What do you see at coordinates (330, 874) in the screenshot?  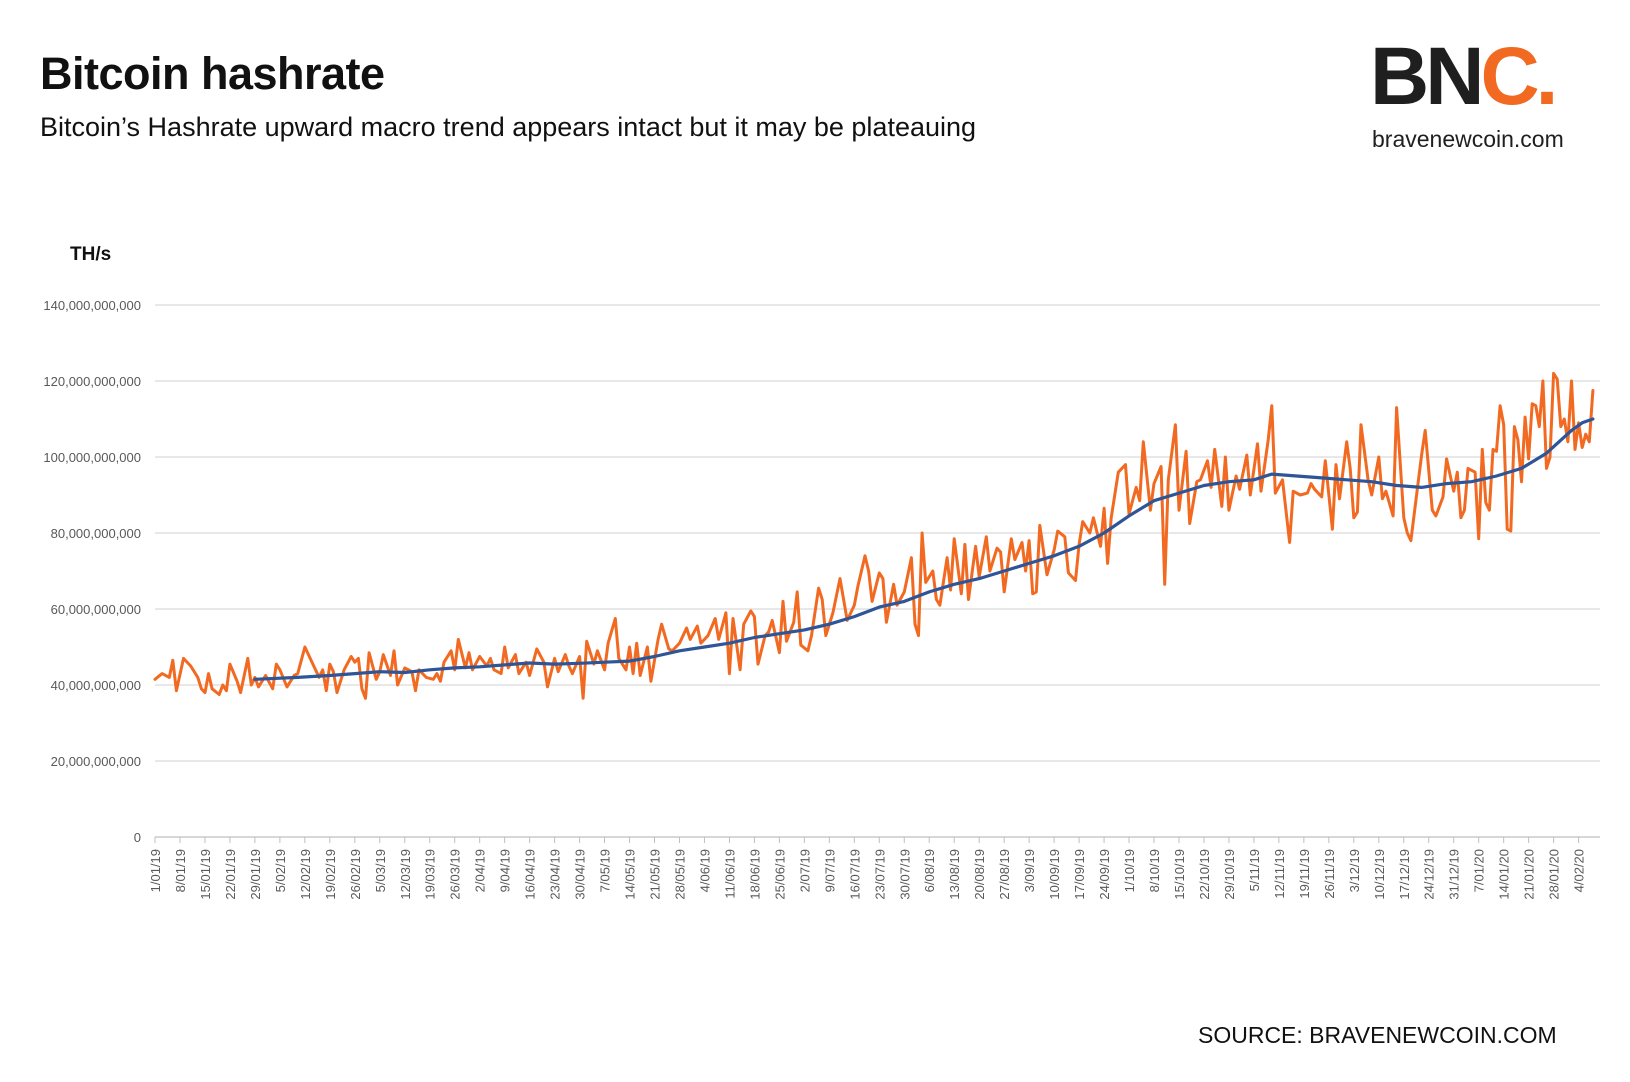 I see `x-tick-label: 19/02/19` at bounding box center [330, 874].